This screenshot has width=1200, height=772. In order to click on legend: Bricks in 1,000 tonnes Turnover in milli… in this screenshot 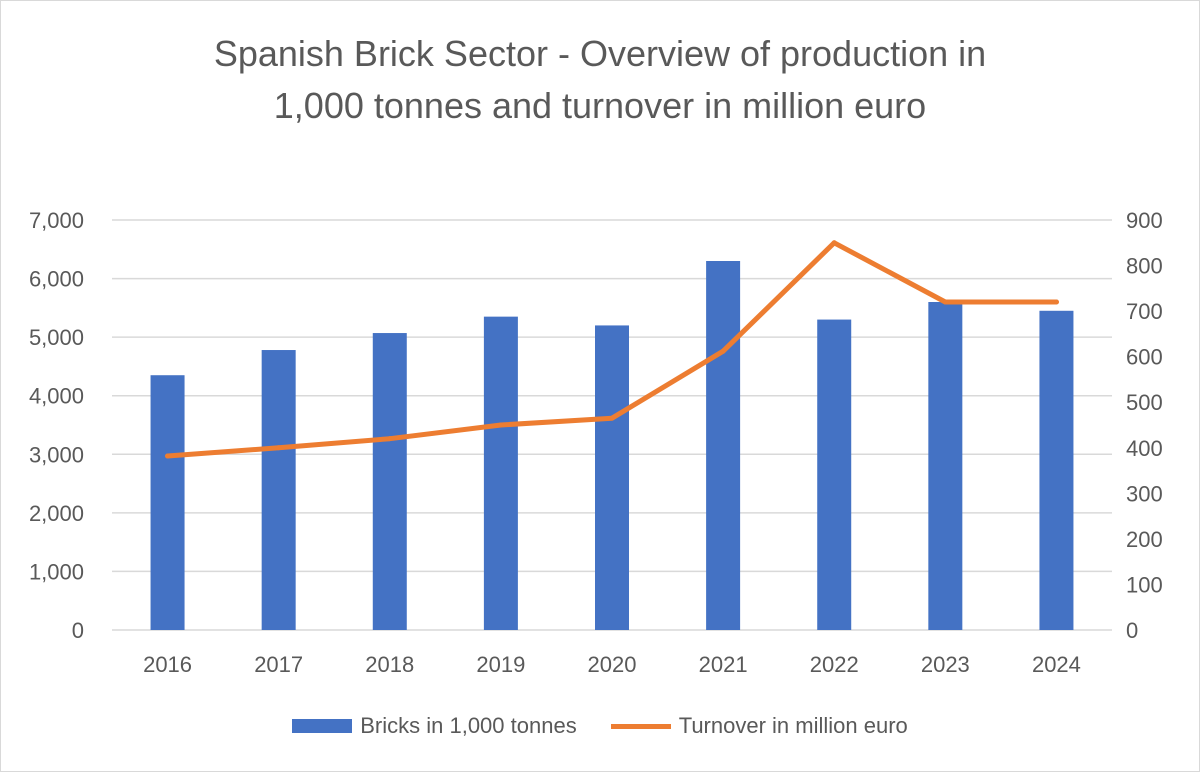, I will do `click(600, 726)`.